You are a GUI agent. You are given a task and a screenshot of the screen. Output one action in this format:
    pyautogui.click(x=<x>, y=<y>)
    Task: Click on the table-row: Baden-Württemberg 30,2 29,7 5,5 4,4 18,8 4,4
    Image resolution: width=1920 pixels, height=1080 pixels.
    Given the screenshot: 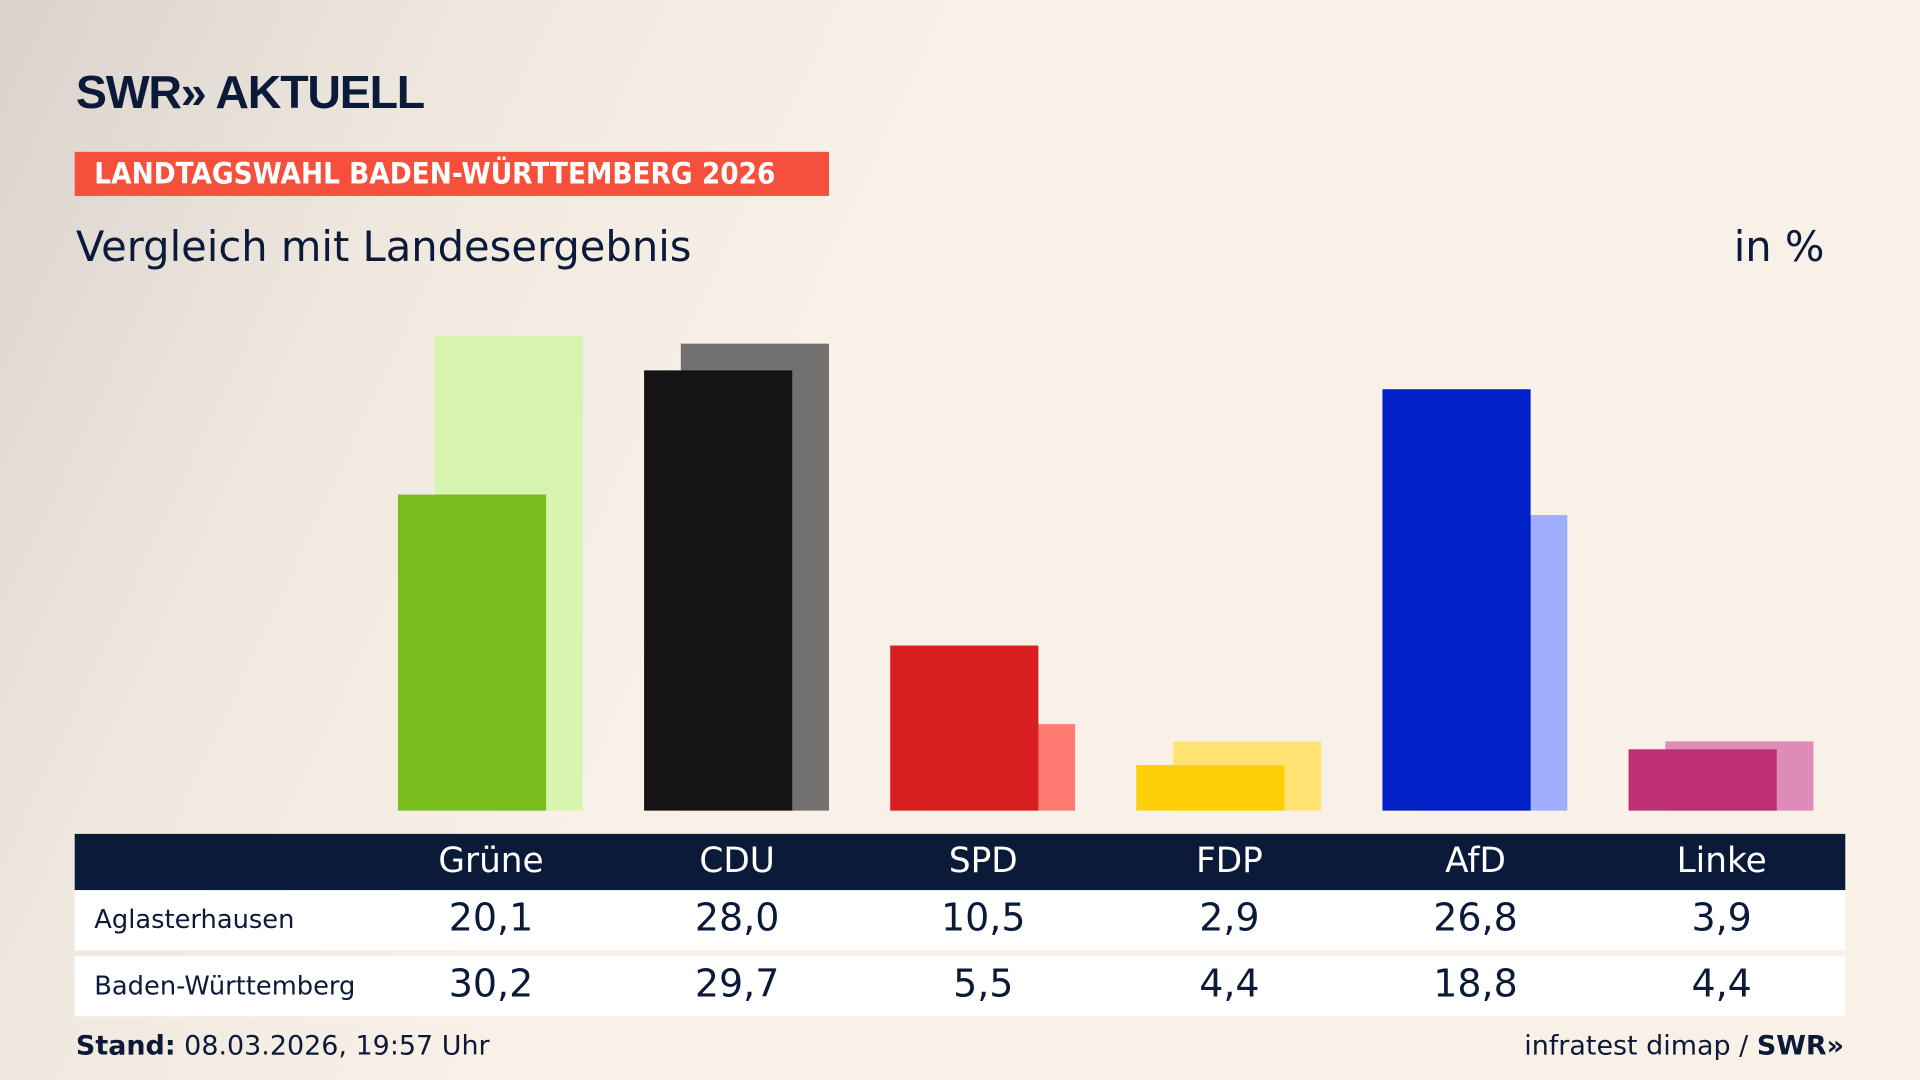 What is the action you would take?
    pyautogui.click(x=960, y=986)
    